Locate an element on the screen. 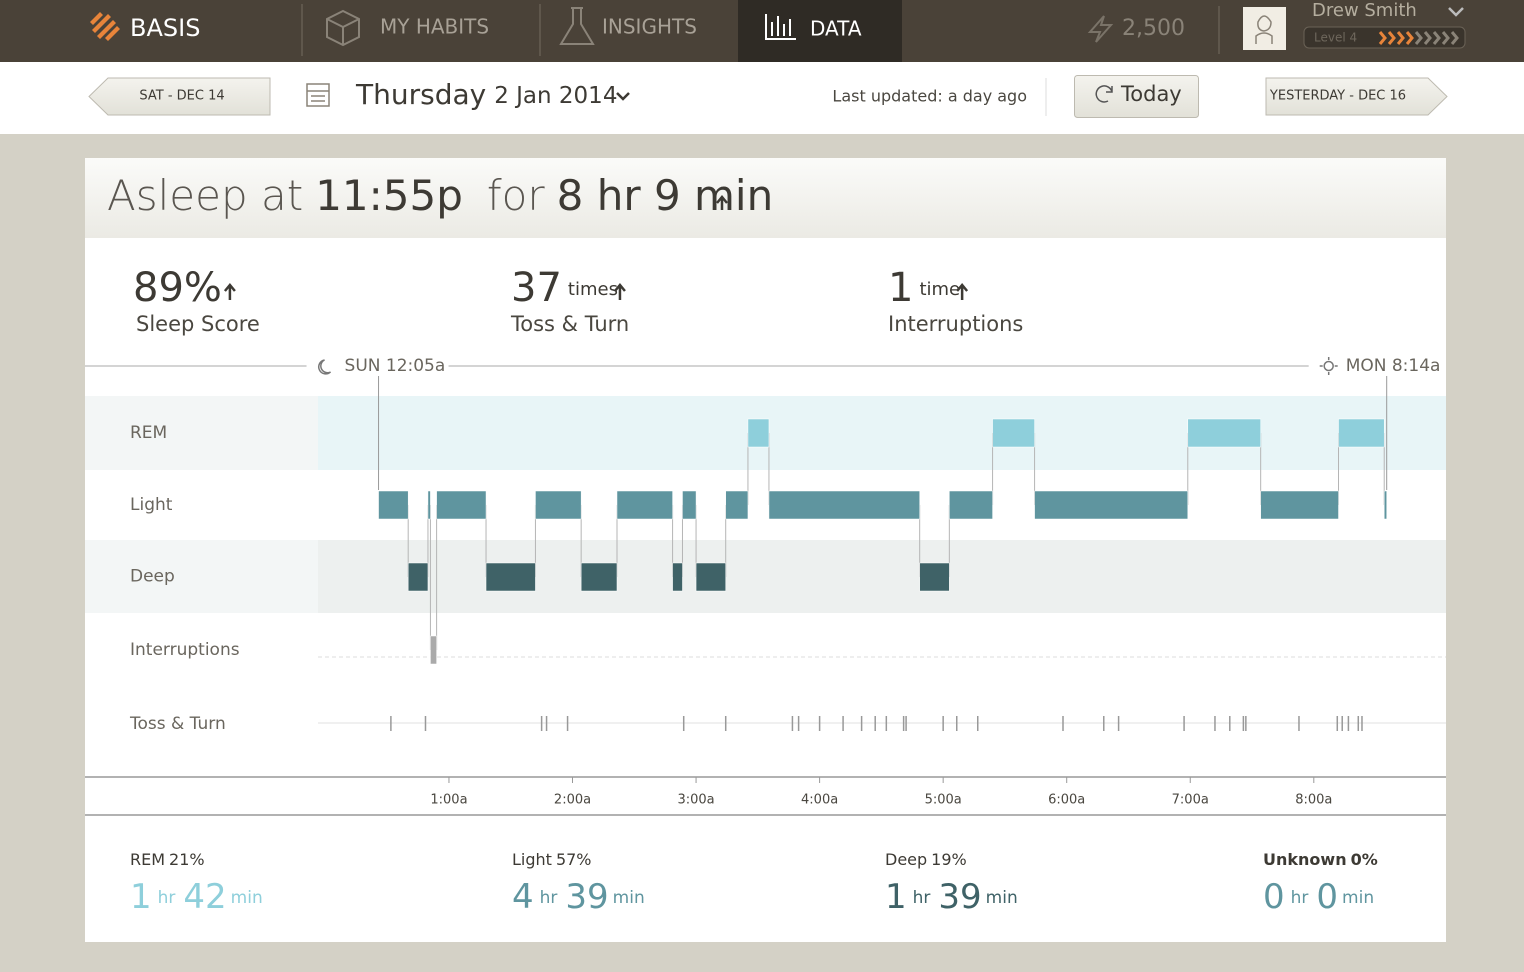  duration: 8 hr 9 min is located at coordinates (665, 195).